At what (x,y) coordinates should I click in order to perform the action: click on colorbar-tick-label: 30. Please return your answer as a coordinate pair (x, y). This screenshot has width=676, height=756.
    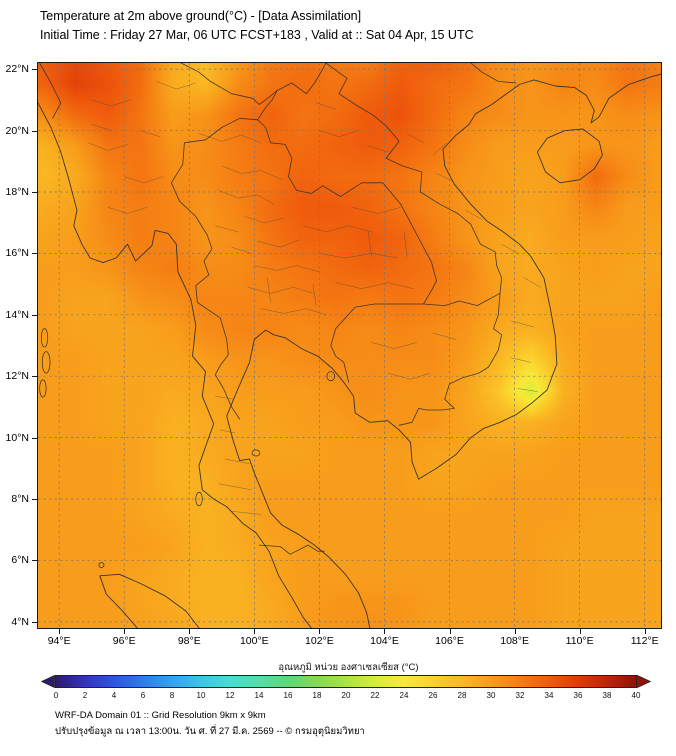
    Looking at the image, I should click on (491, 695).